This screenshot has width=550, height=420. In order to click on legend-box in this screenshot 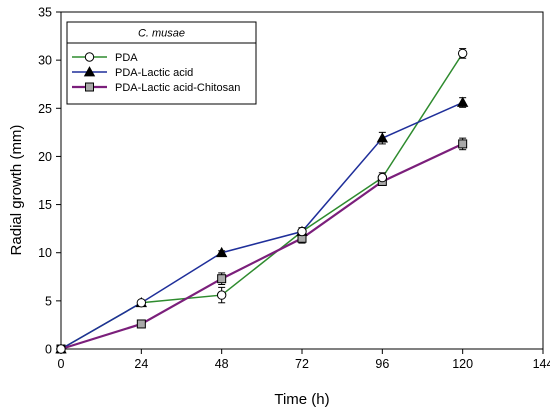, I will do `click(161, 63)`.